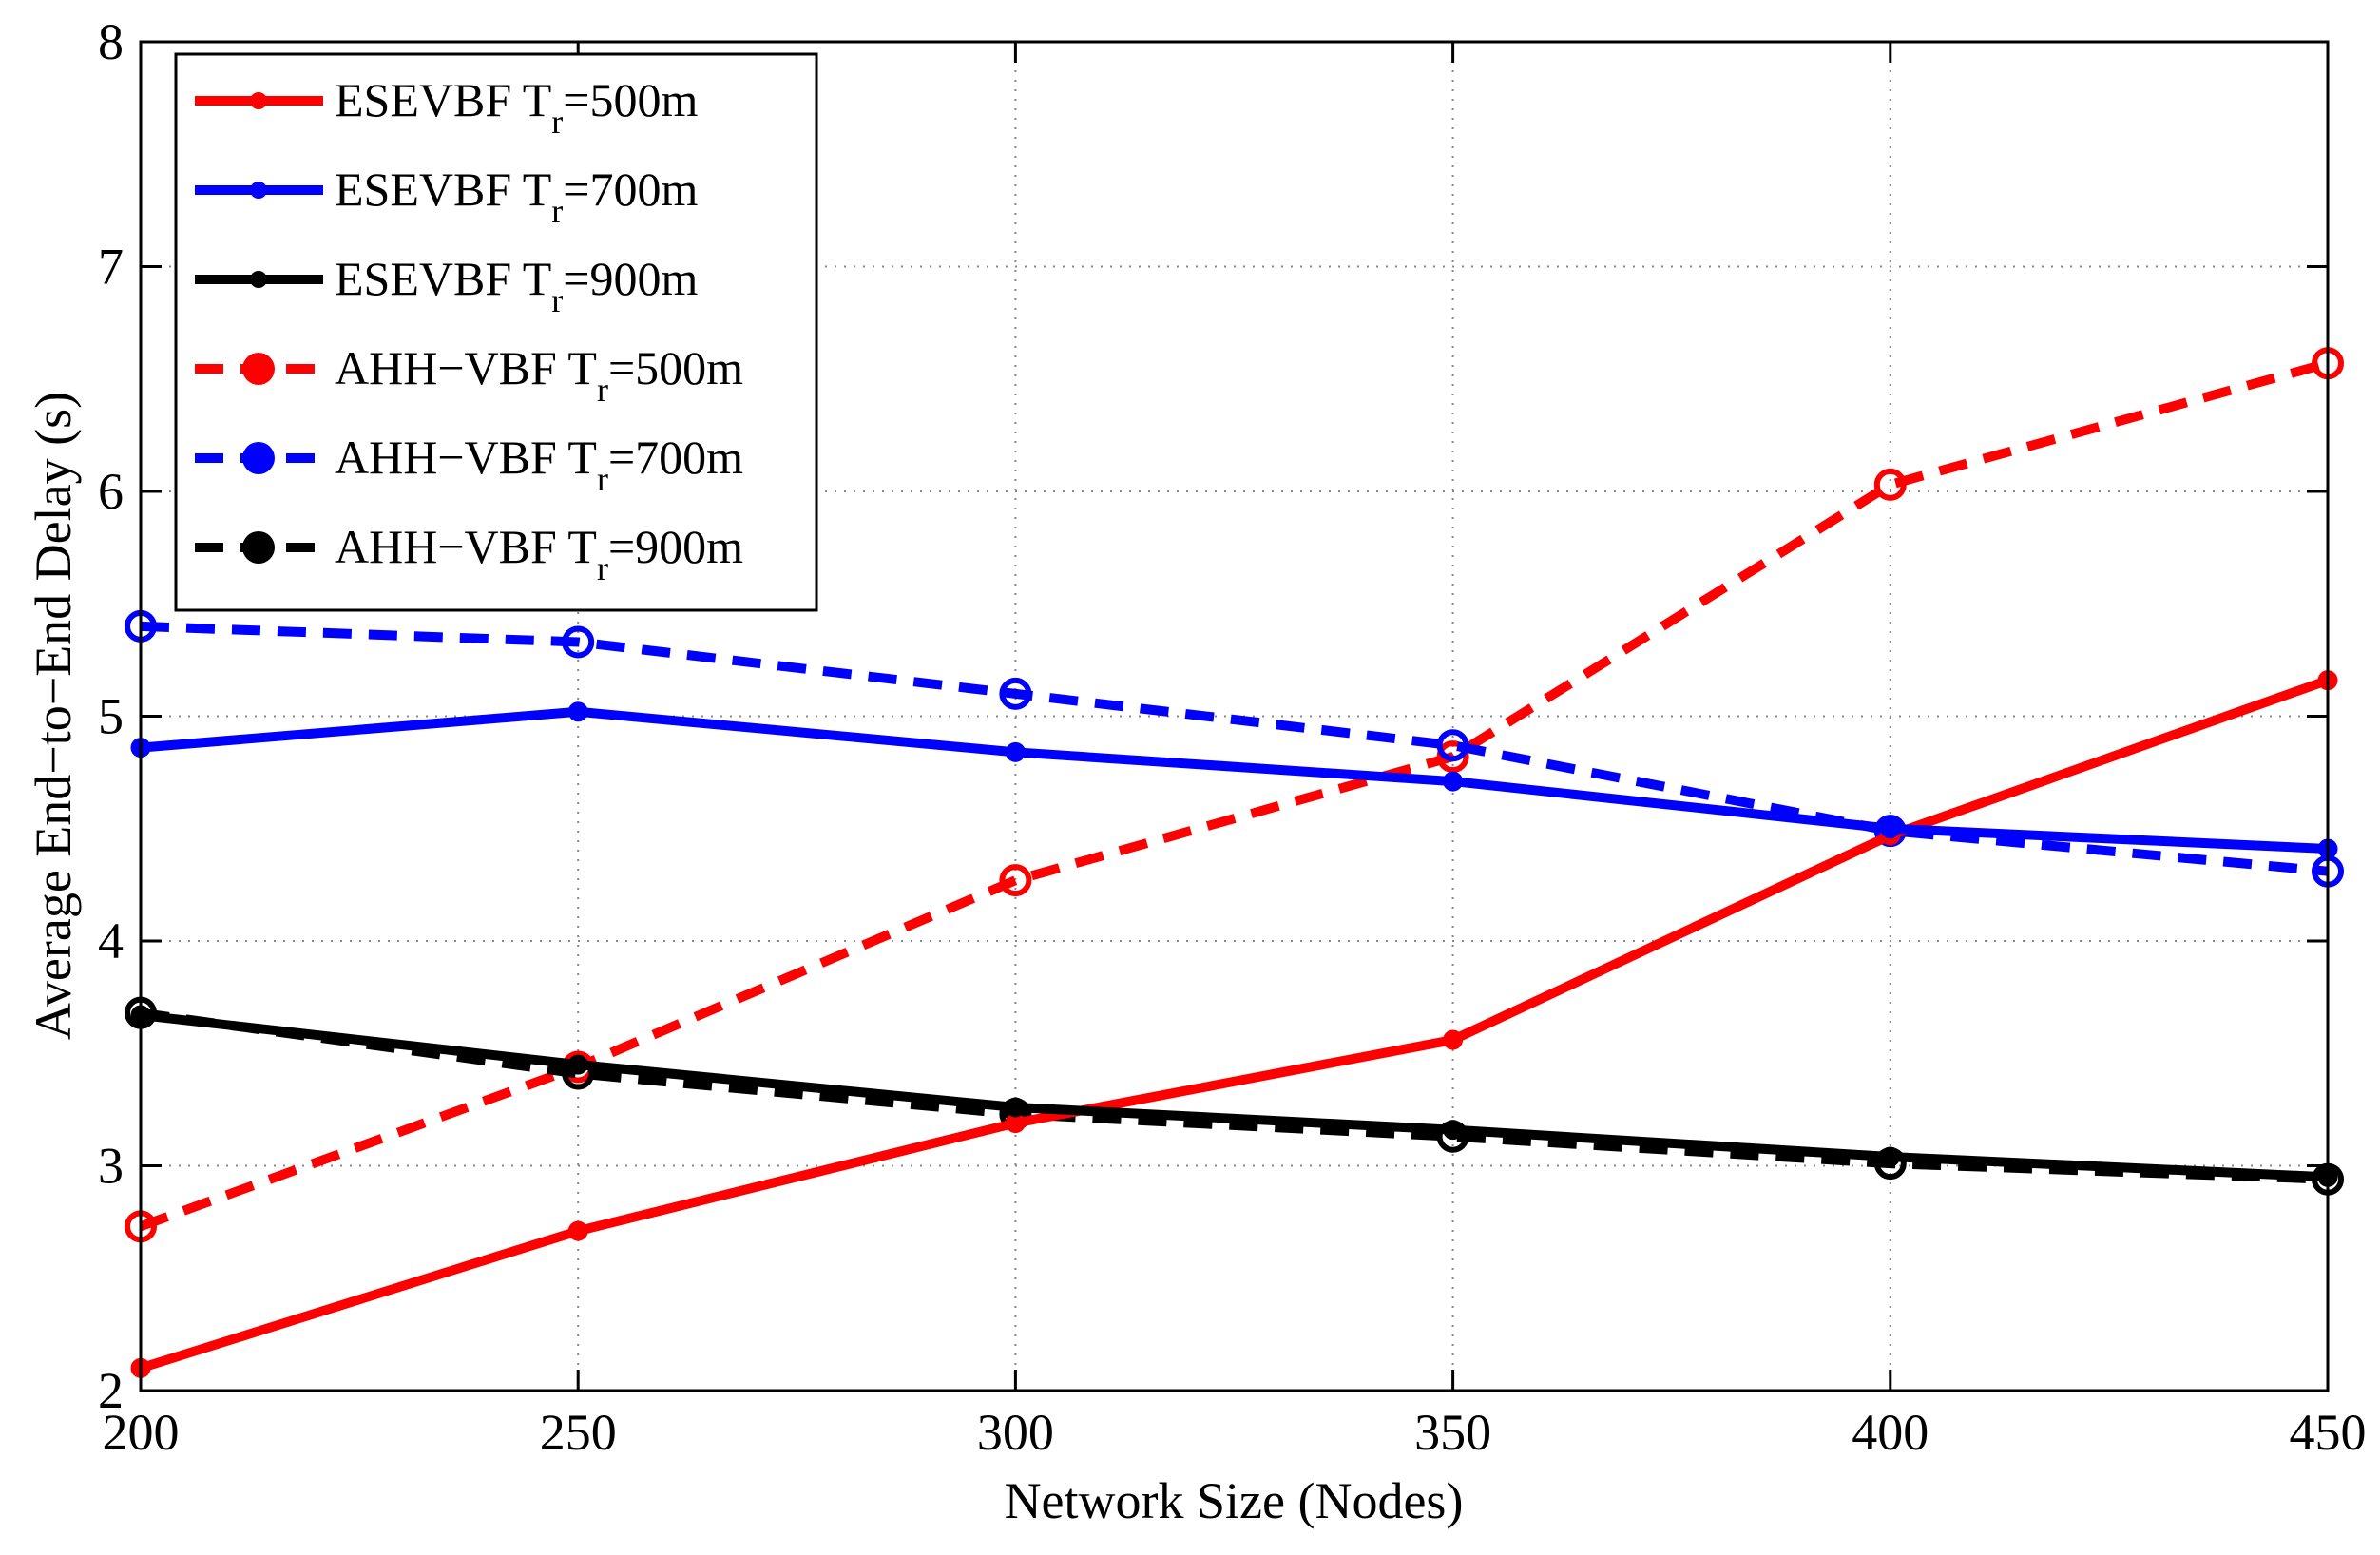  I want to click on y-tick-label: 7, so click(111, 268).